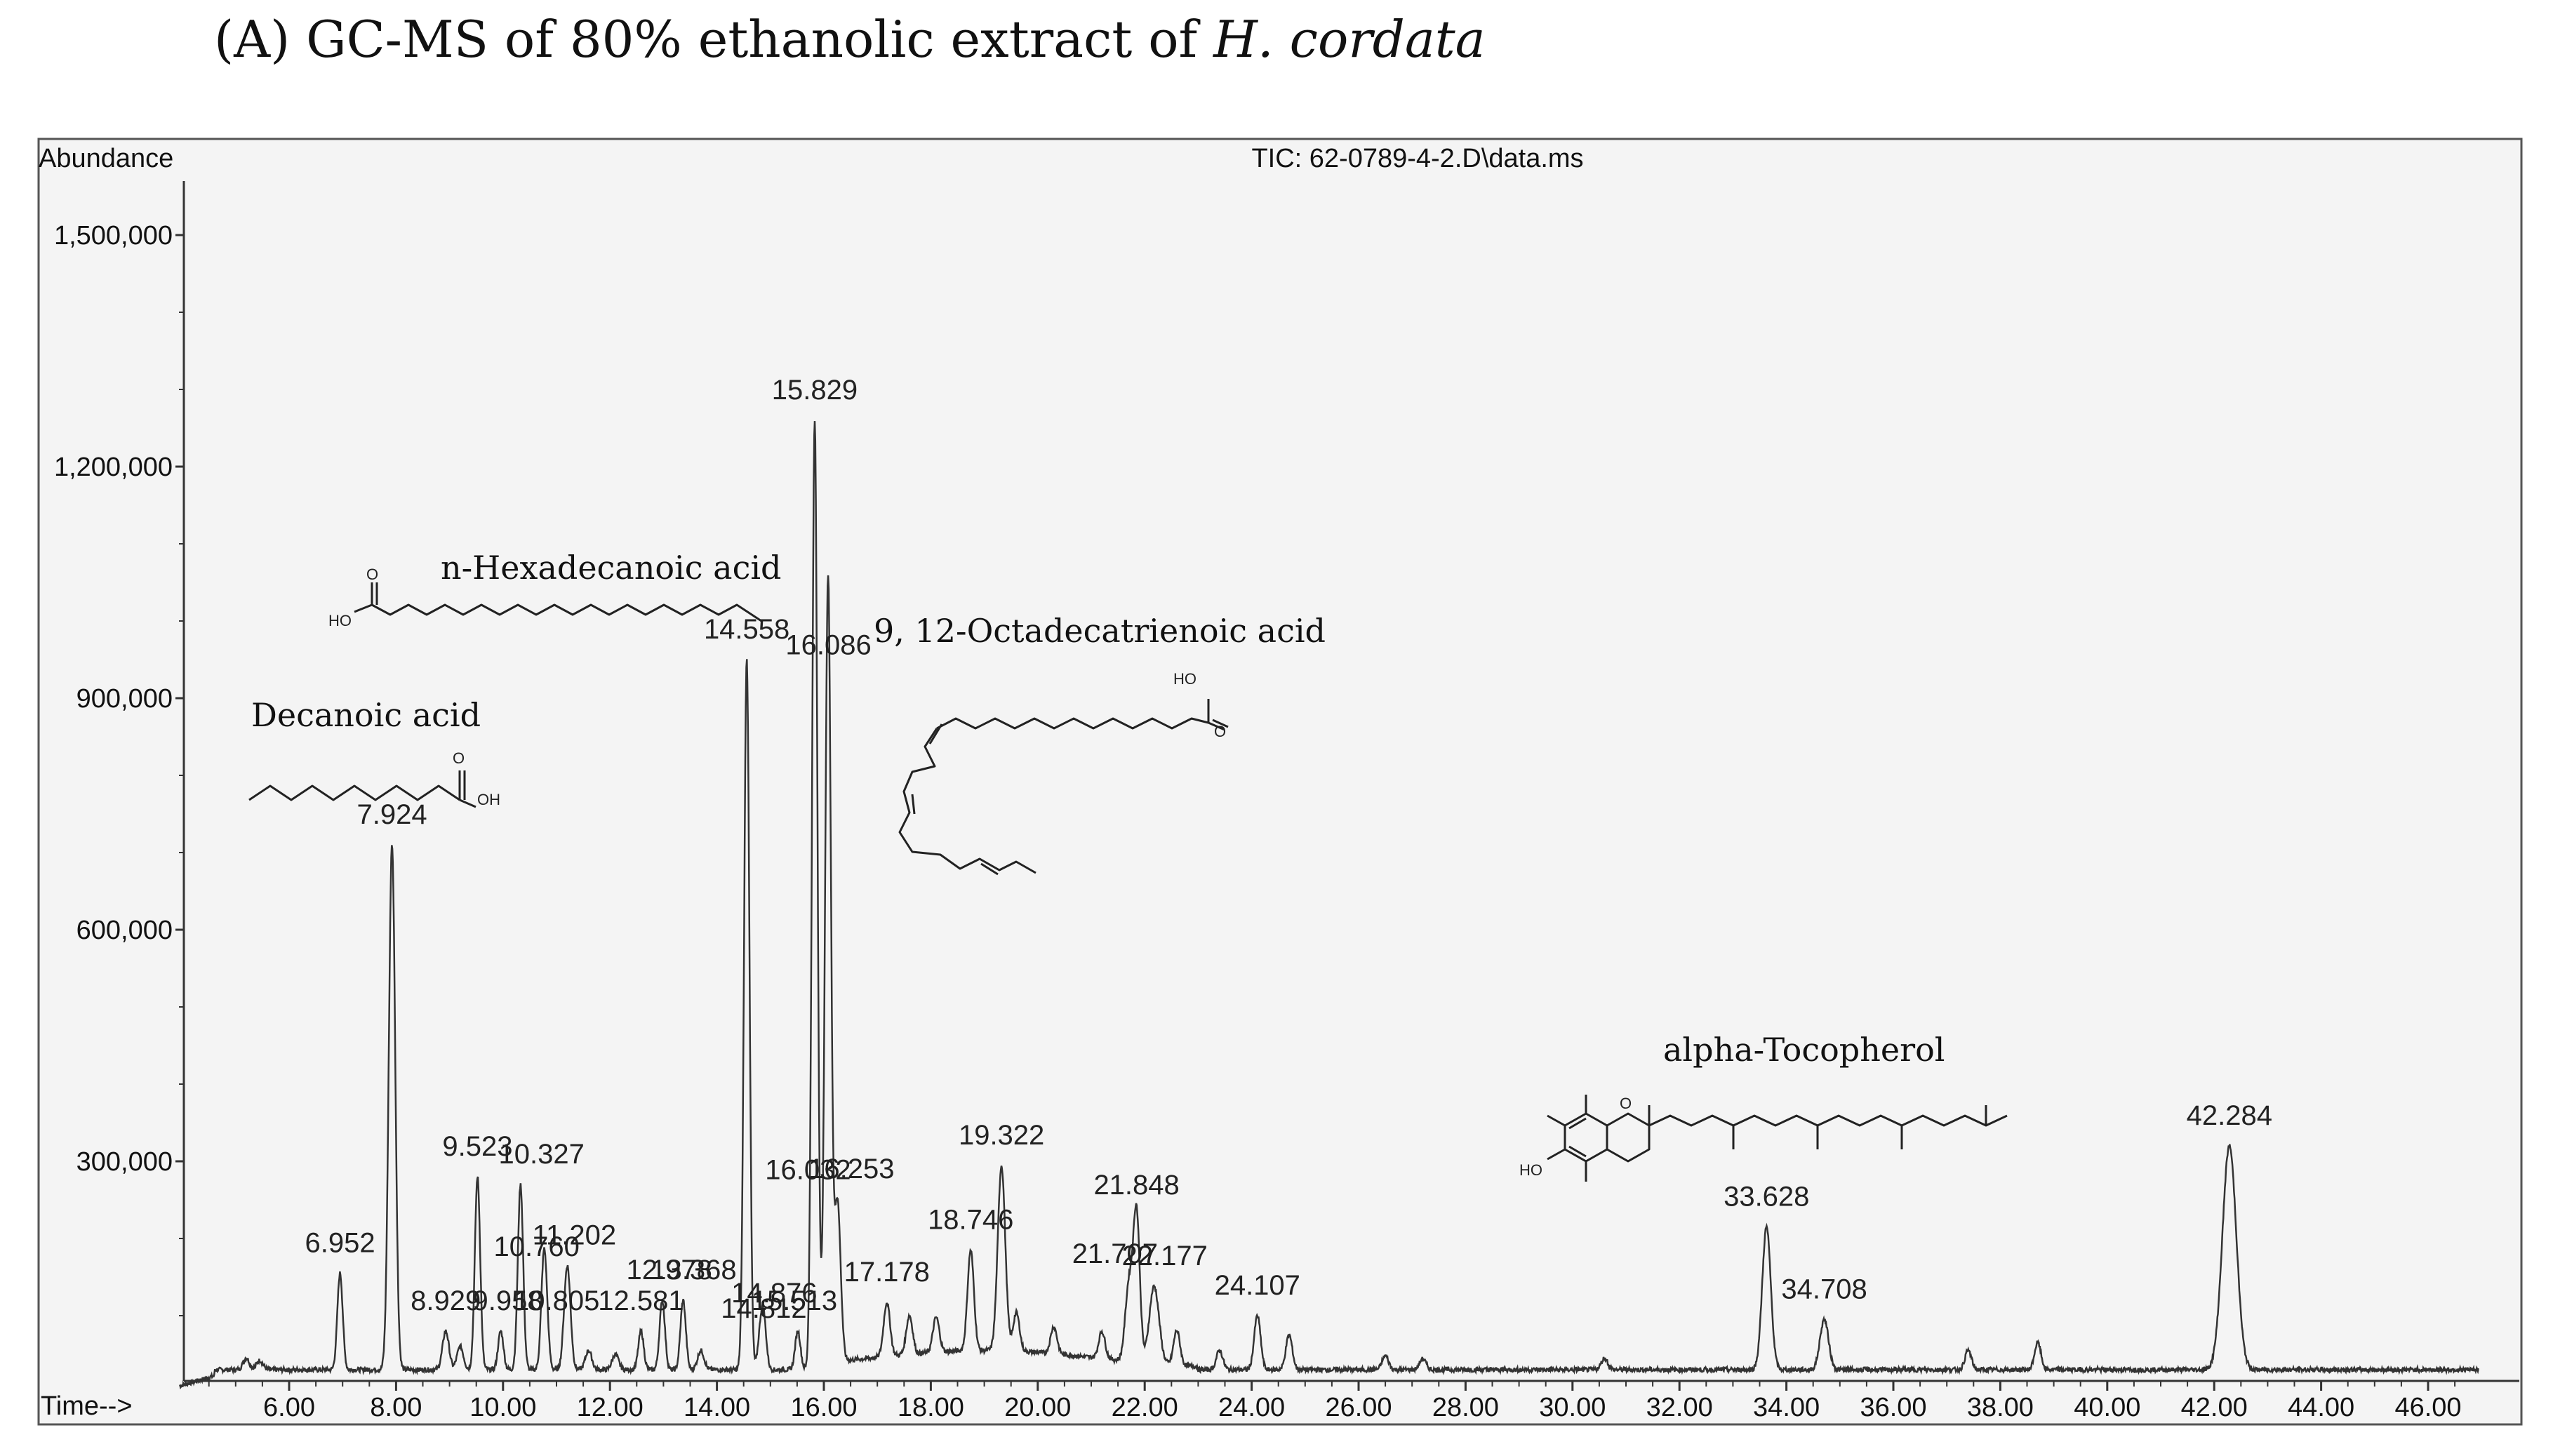 The width and height of the screenshot is (2553, 1456). I want to click on peak-label: 33.628, so click(1766, 1198).